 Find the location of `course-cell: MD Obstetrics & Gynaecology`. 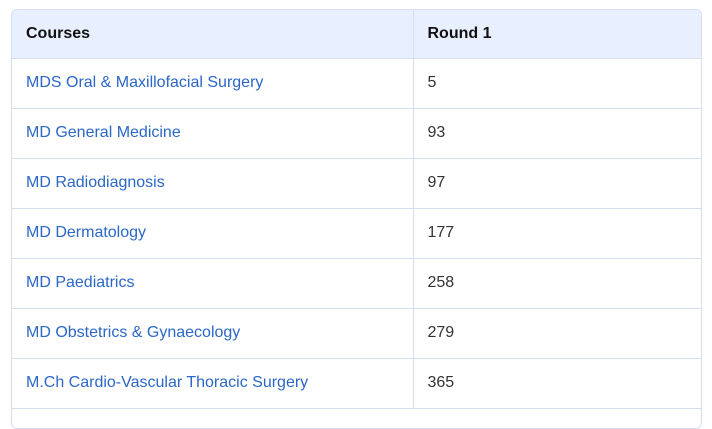

course-cell: MD Obstetrics & Gynaecology is located at coordinates (212, 333).